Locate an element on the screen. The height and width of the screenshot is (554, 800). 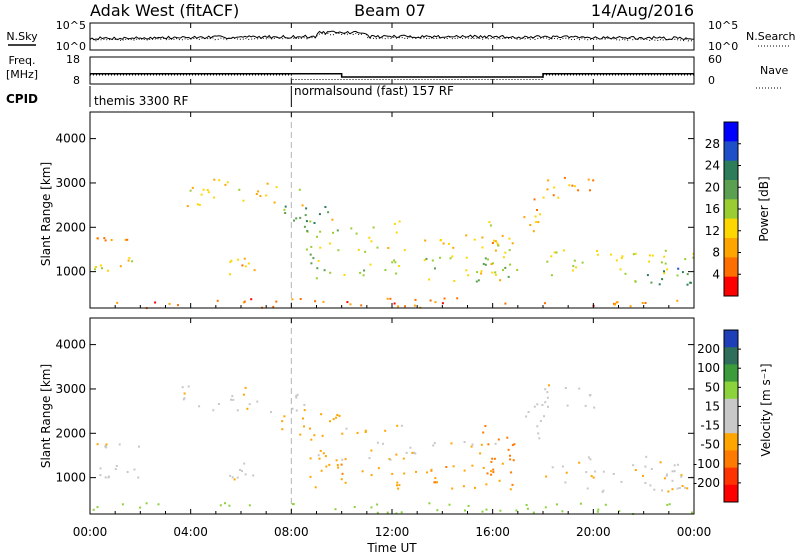
freq-left-tick-top: 18 is located at coordinates (73, 59).